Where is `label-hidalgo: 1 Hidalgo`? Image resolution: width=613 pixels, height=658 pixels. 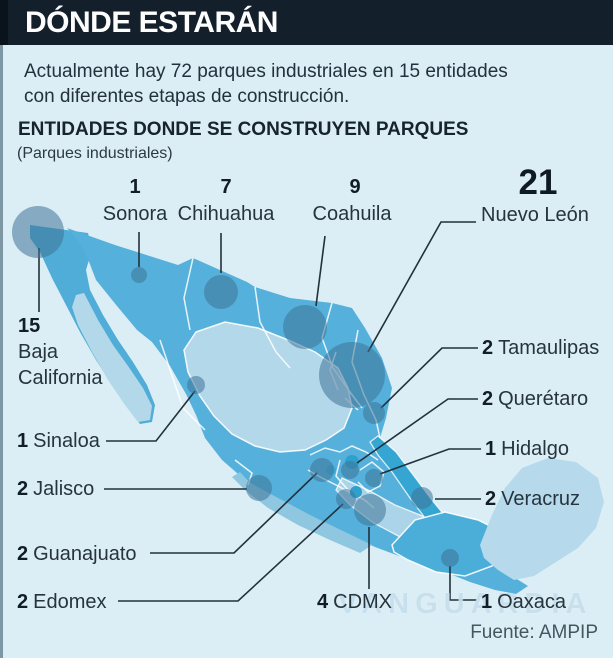 label-hidalgo: 1 Hidalgo is located at coordinates (527, 449).